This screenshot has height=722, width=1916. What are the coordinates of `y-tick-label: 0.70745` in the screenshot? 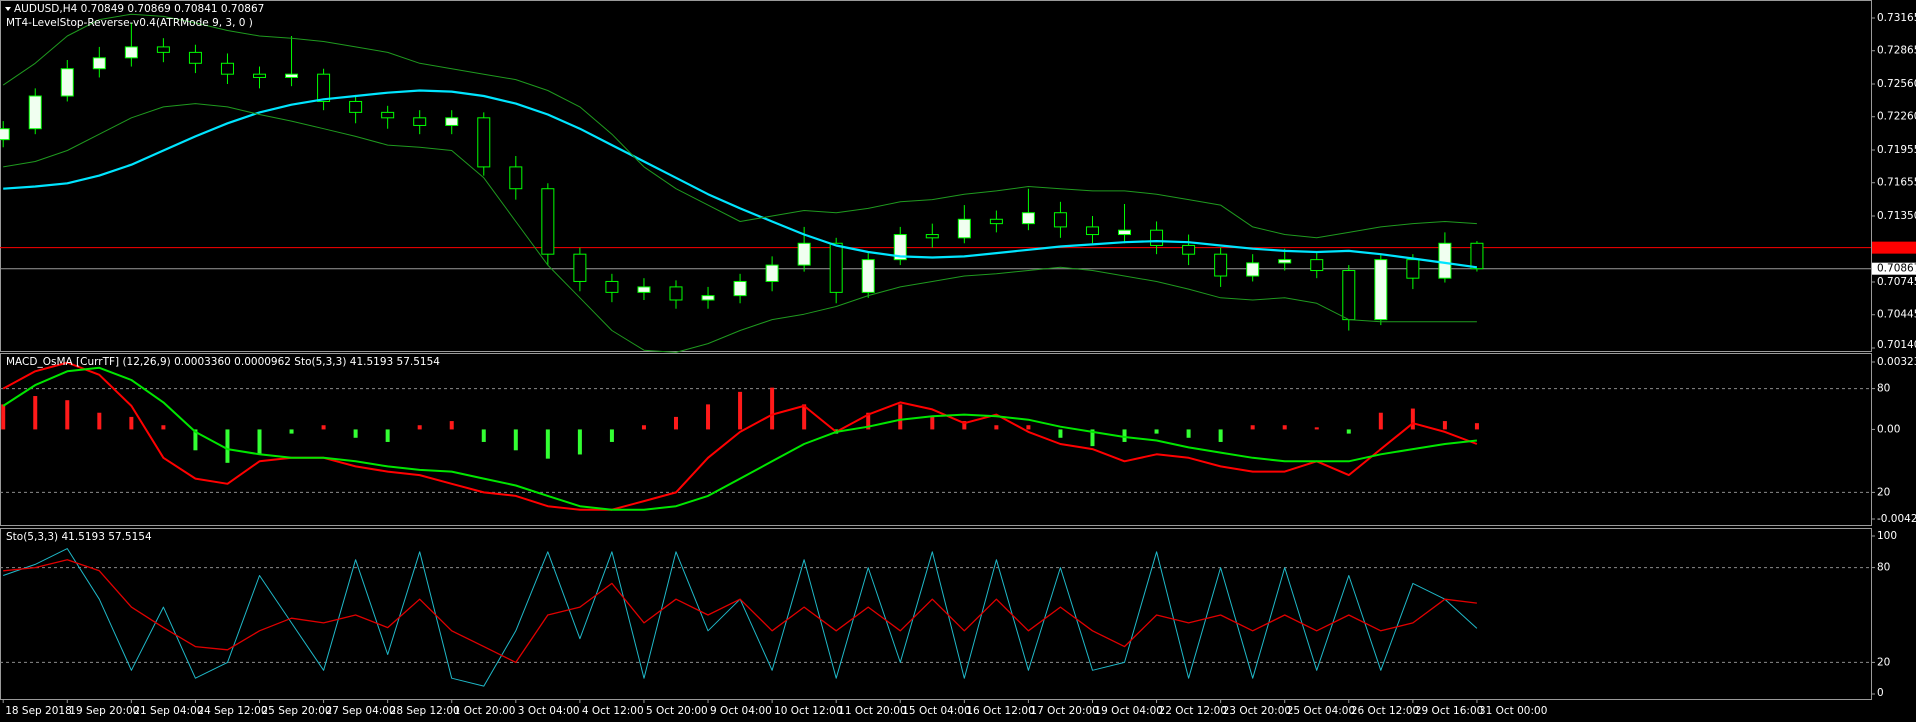 It's located at (1896, 282).